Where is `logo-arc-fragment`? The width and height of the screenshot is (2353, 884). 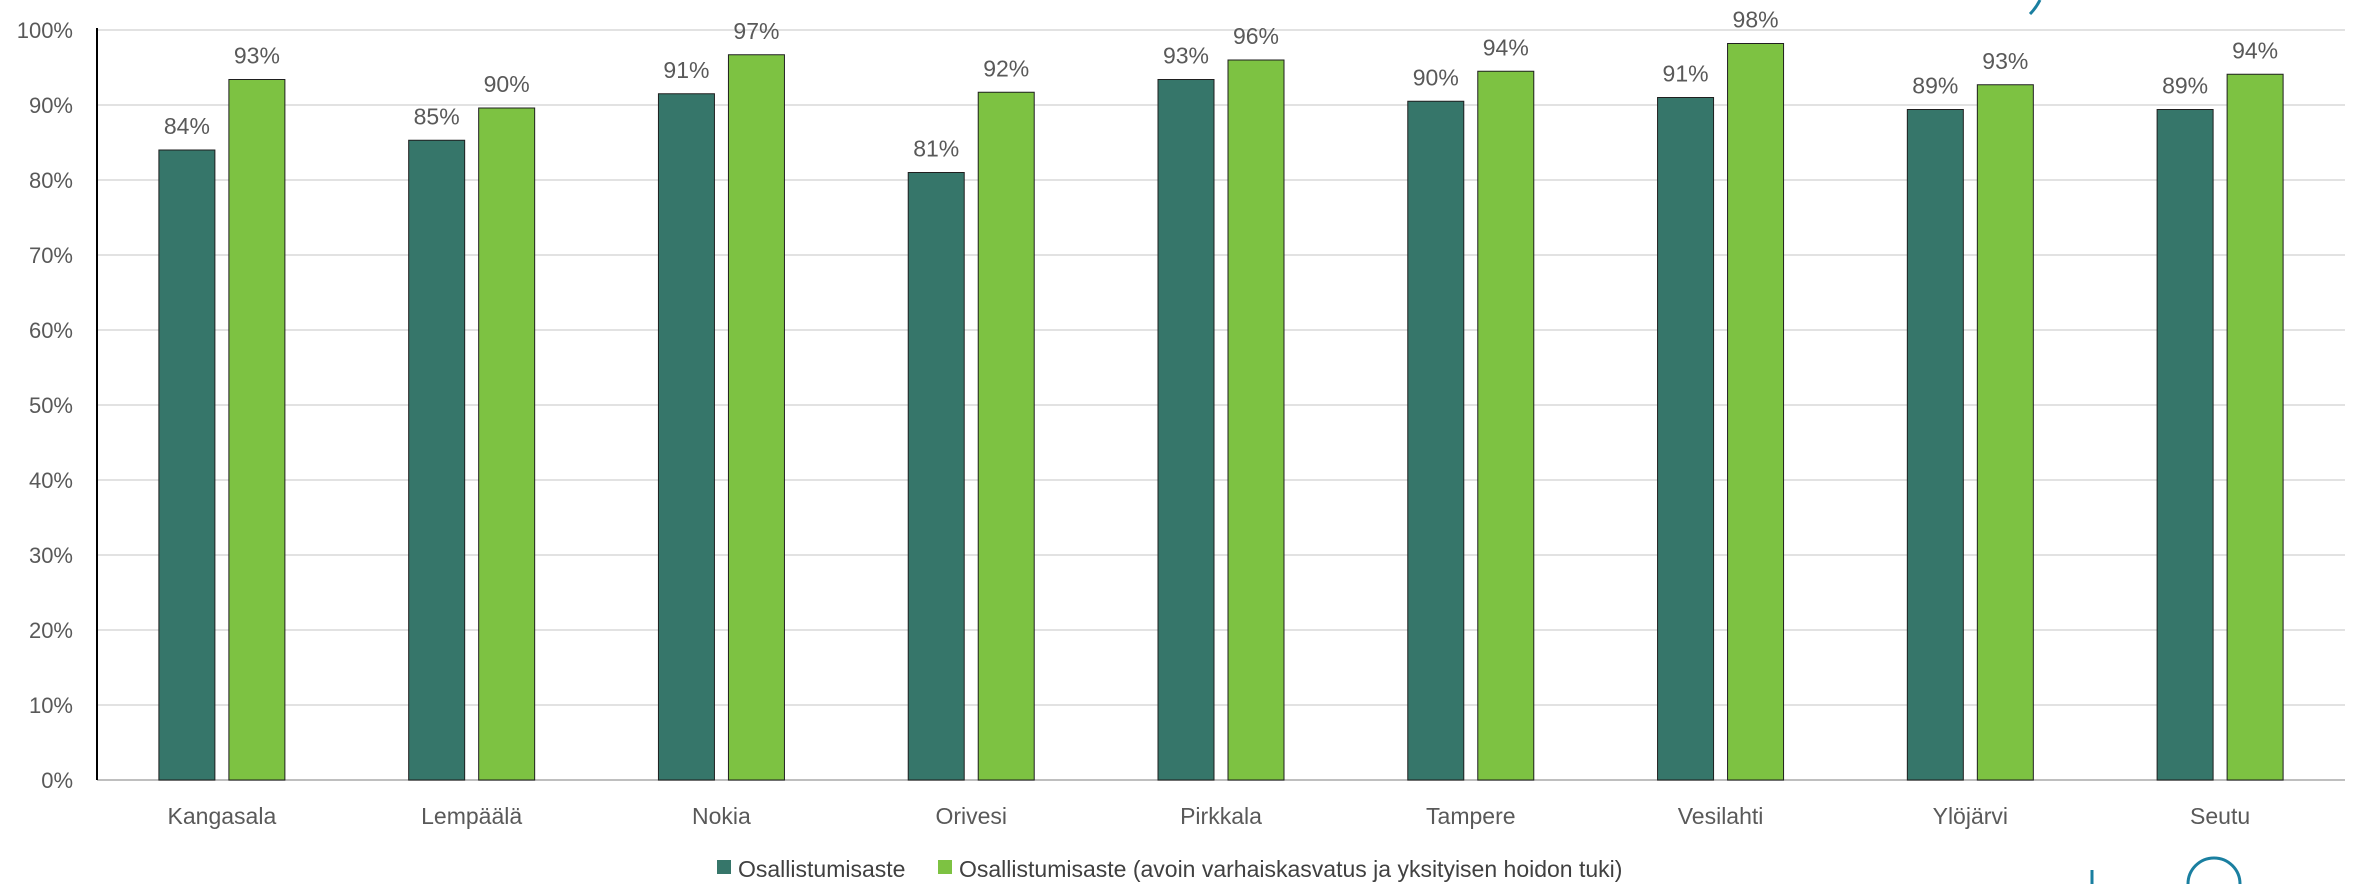
logo-arc-fragment is located at coordinates (2035, 8).